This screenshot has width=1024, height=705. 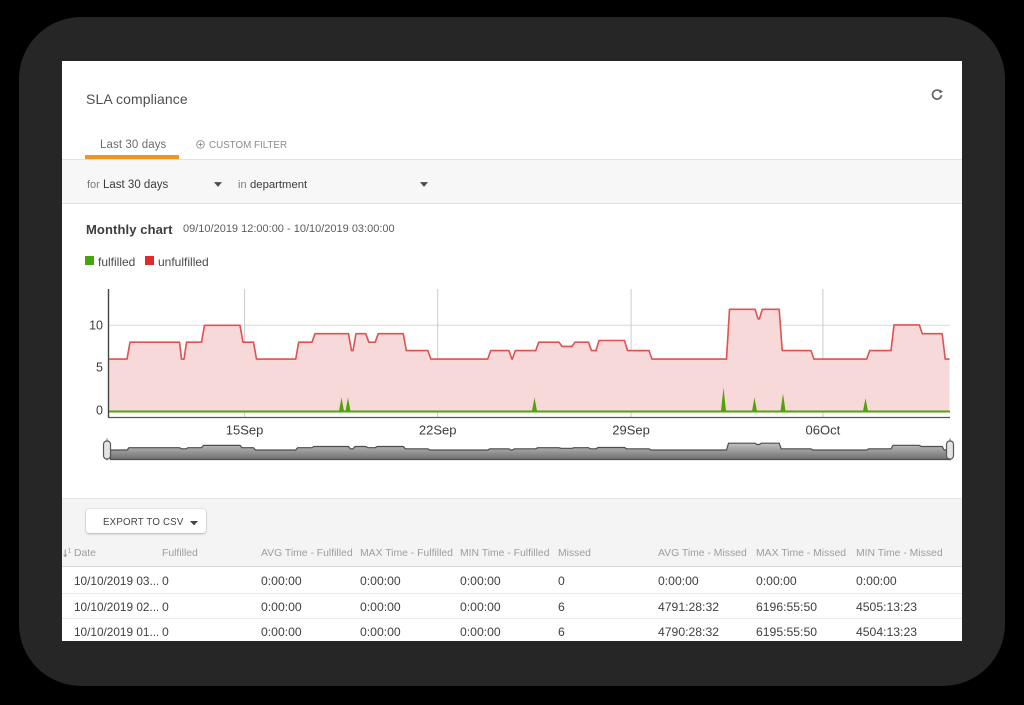 What do you see at coordinates (99, 368) in the screenshot?
I see `svg-text: 5` at bounding box center [99, 368].